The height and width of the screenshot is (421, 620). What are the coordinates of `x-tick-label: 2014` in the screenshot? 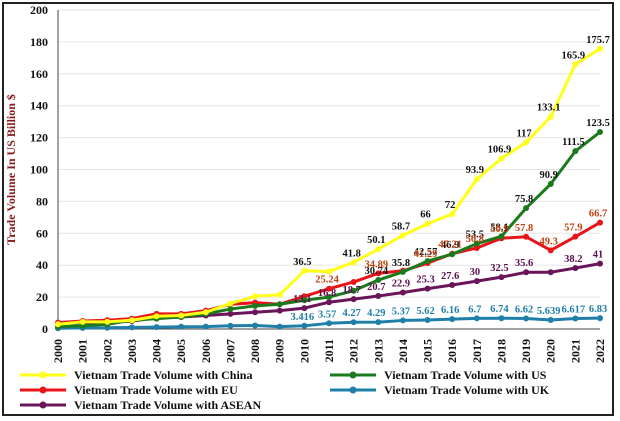 It's located at (403, 351).